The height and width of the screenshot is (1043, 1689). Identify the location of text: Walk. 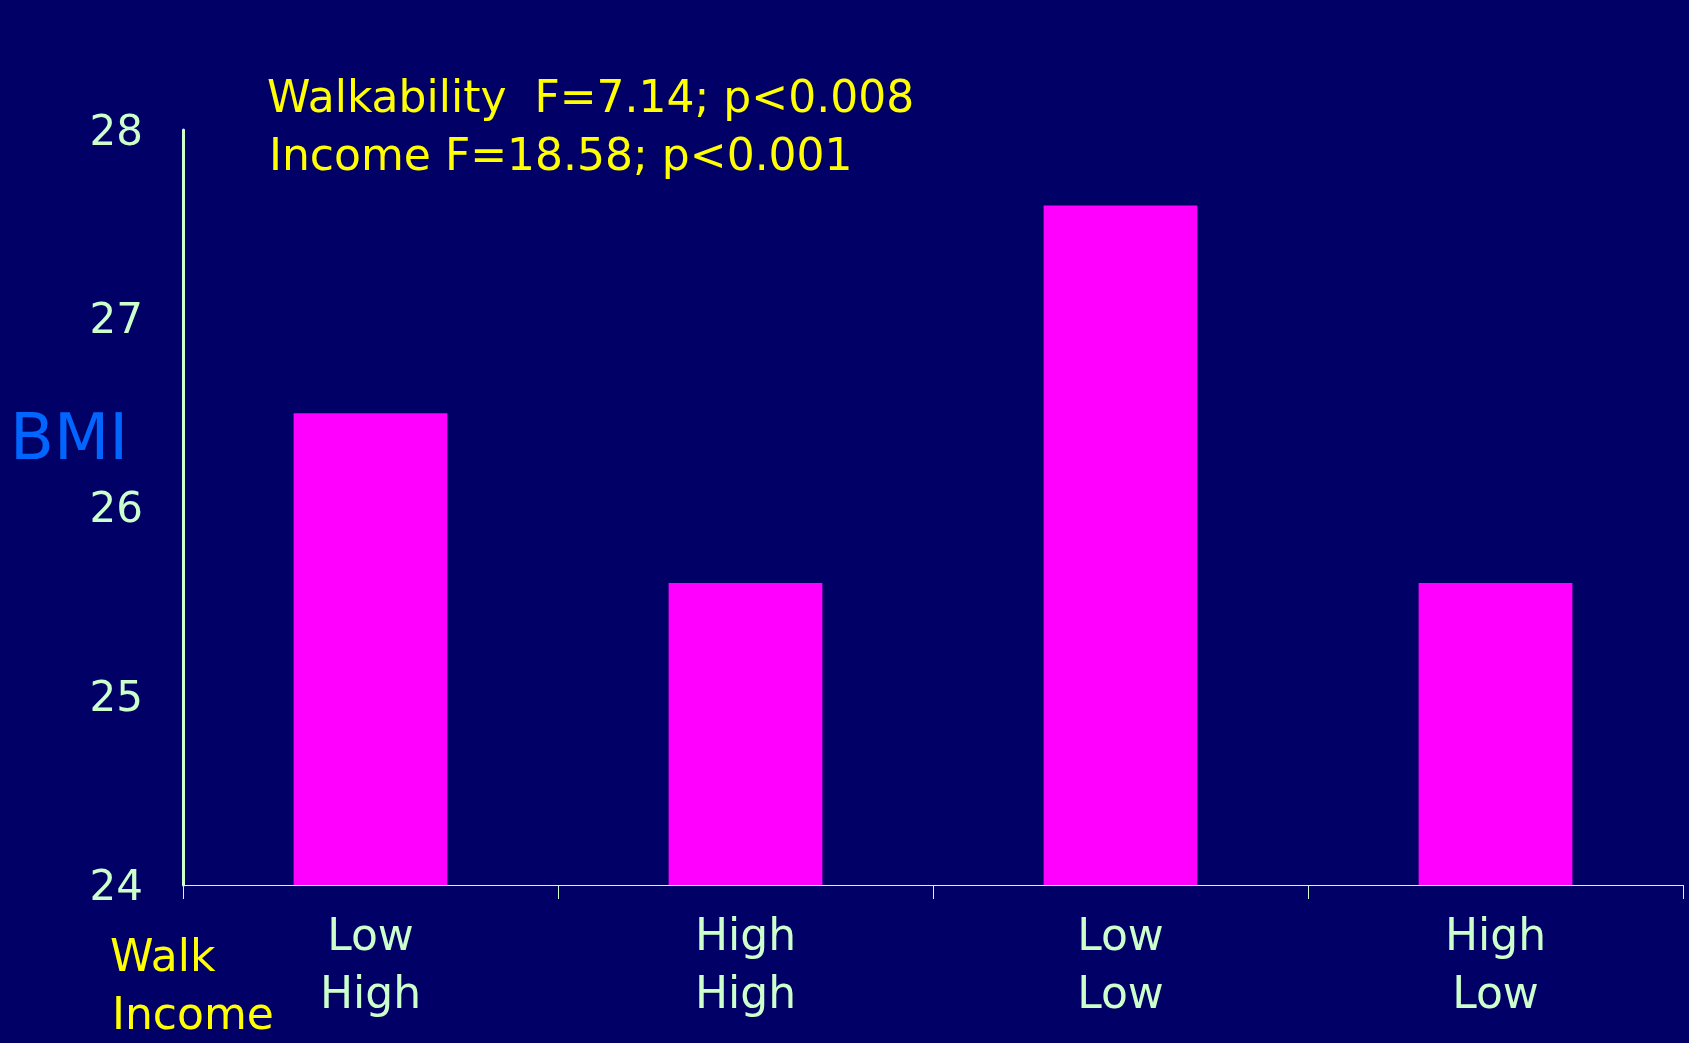
(163, 955).